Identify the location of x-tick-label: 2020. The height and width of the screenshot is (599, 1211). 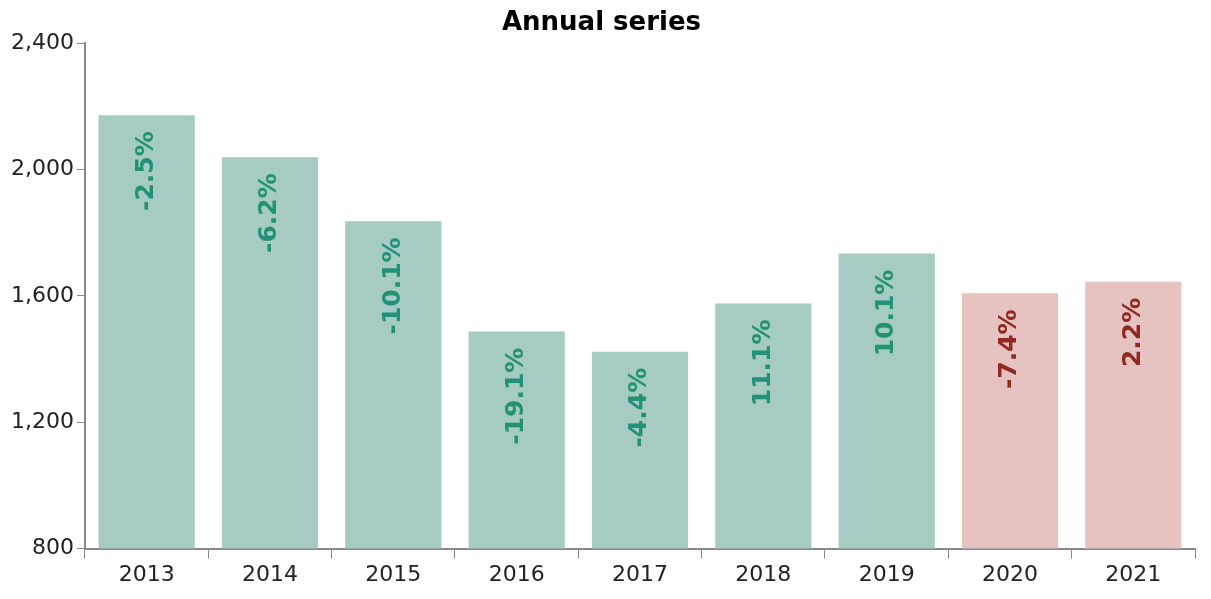
(1010, 573).